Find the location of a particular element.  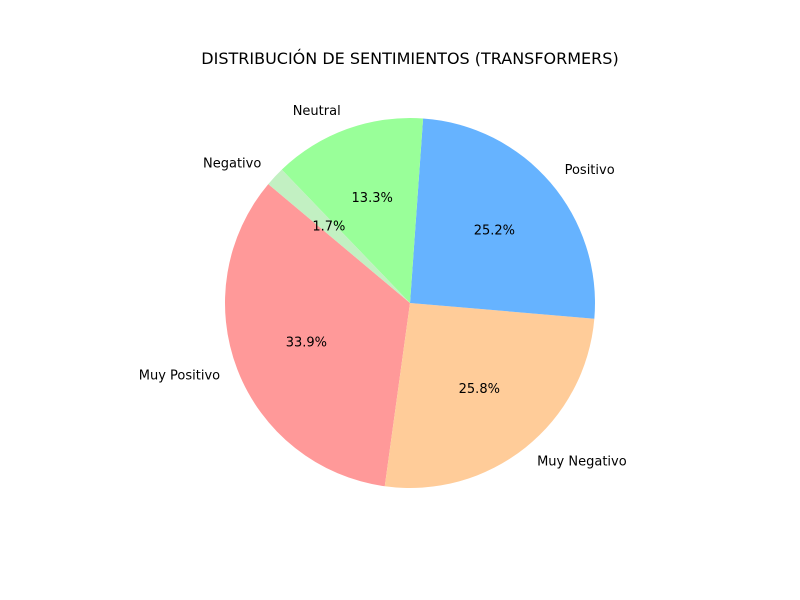

slice-percent-label: 25.2% is located at coordinates (494, 230).